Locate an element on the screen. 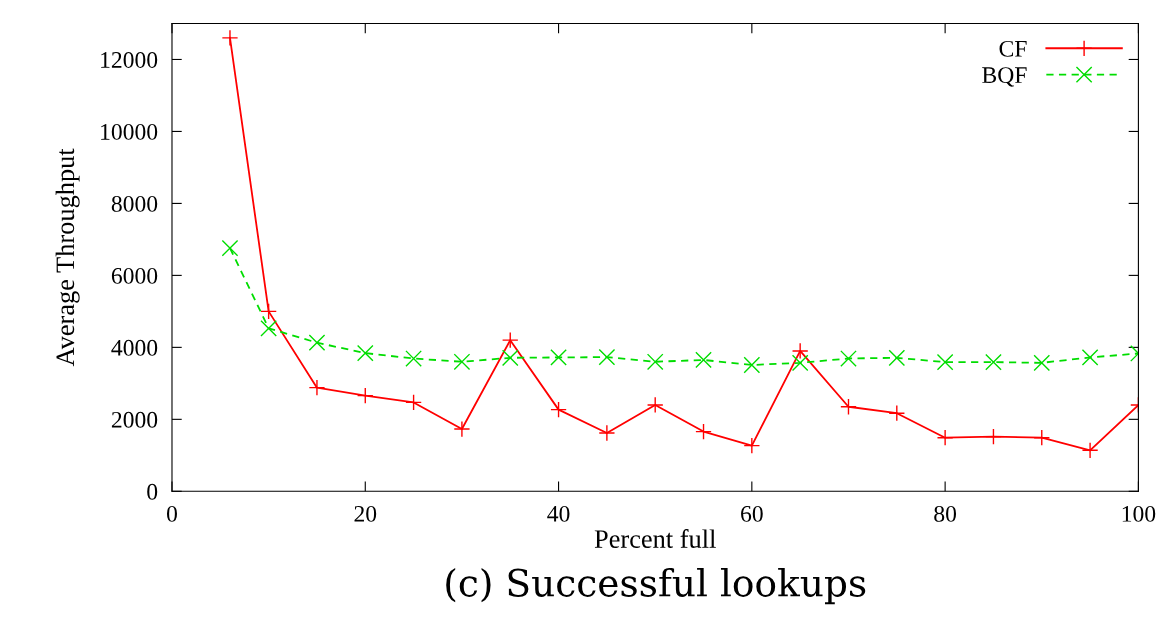  y-tick-label: 8000 is located at coordinates (134, 203).